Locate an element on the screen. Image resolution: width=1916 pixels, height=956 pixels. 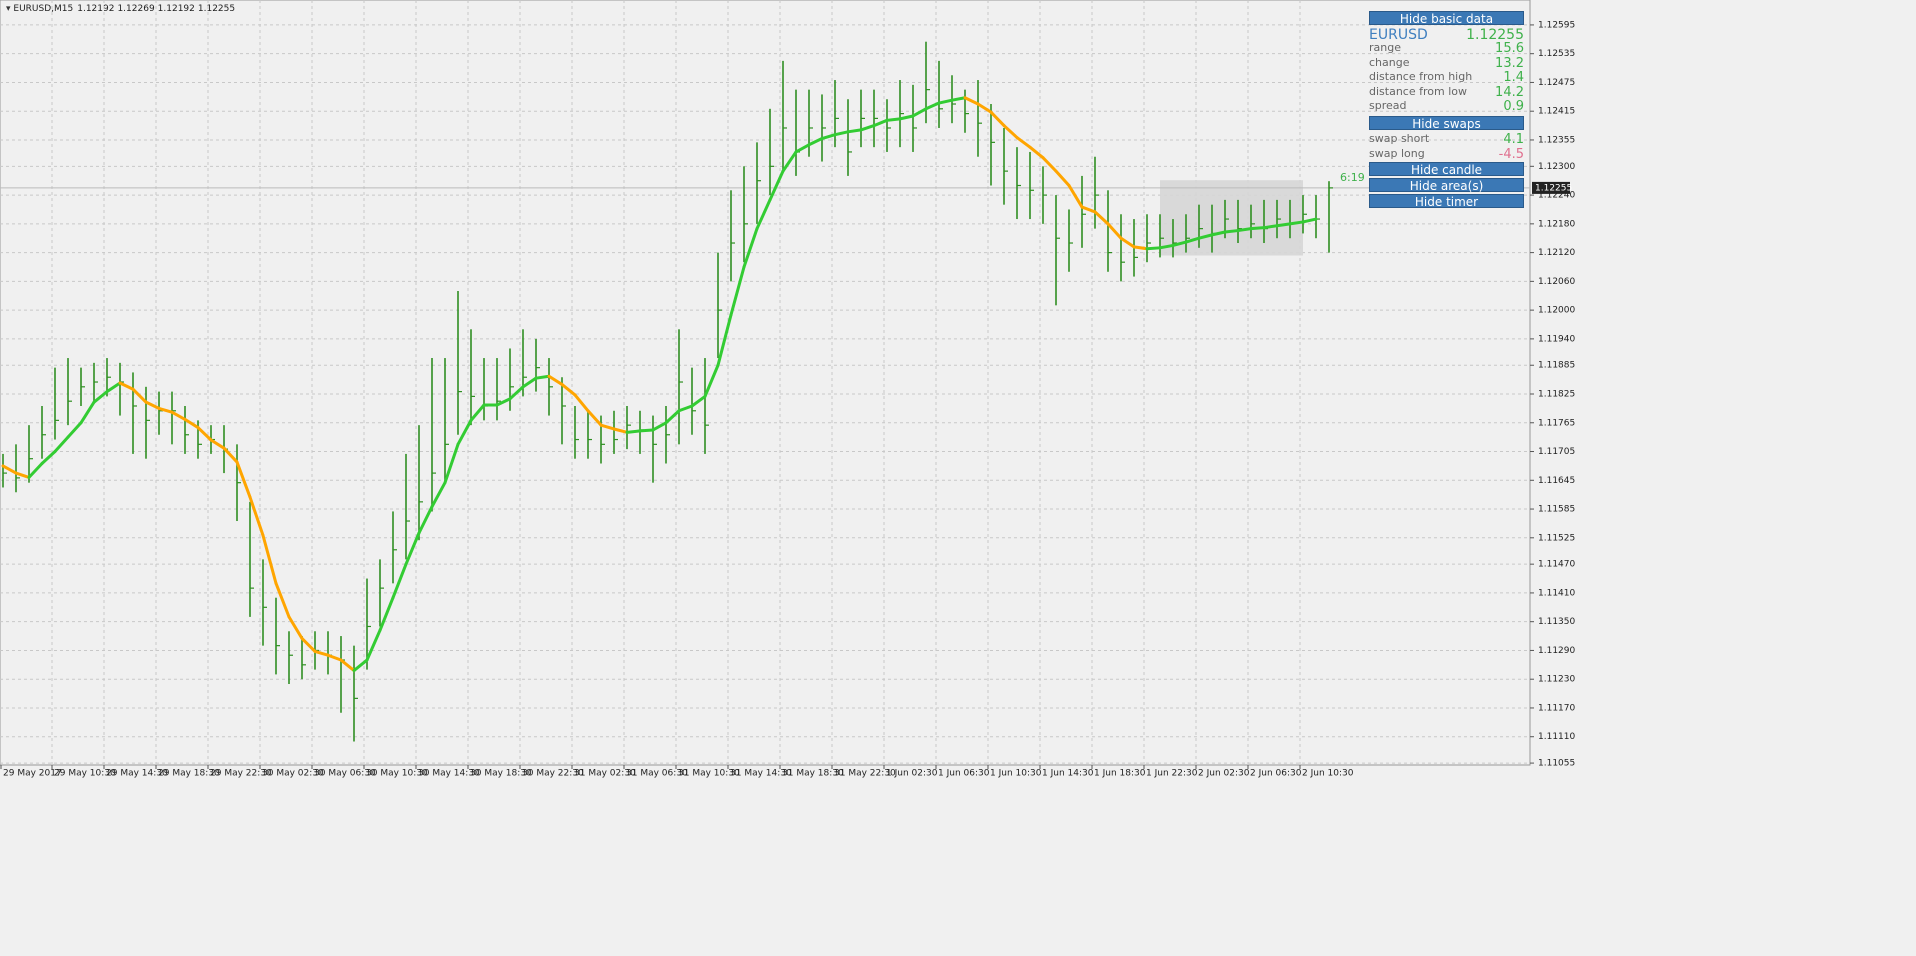
button: Hide timer is located at coordinates (1446, 201).